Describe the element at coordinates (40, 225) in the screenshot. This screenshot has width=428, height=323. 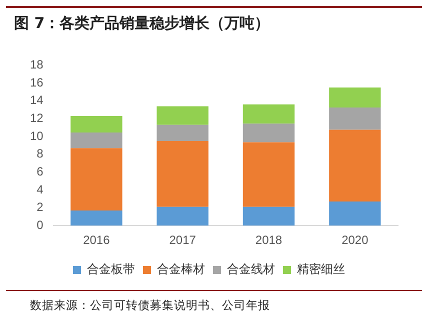
I see `y-tick-label: 0` at that location.